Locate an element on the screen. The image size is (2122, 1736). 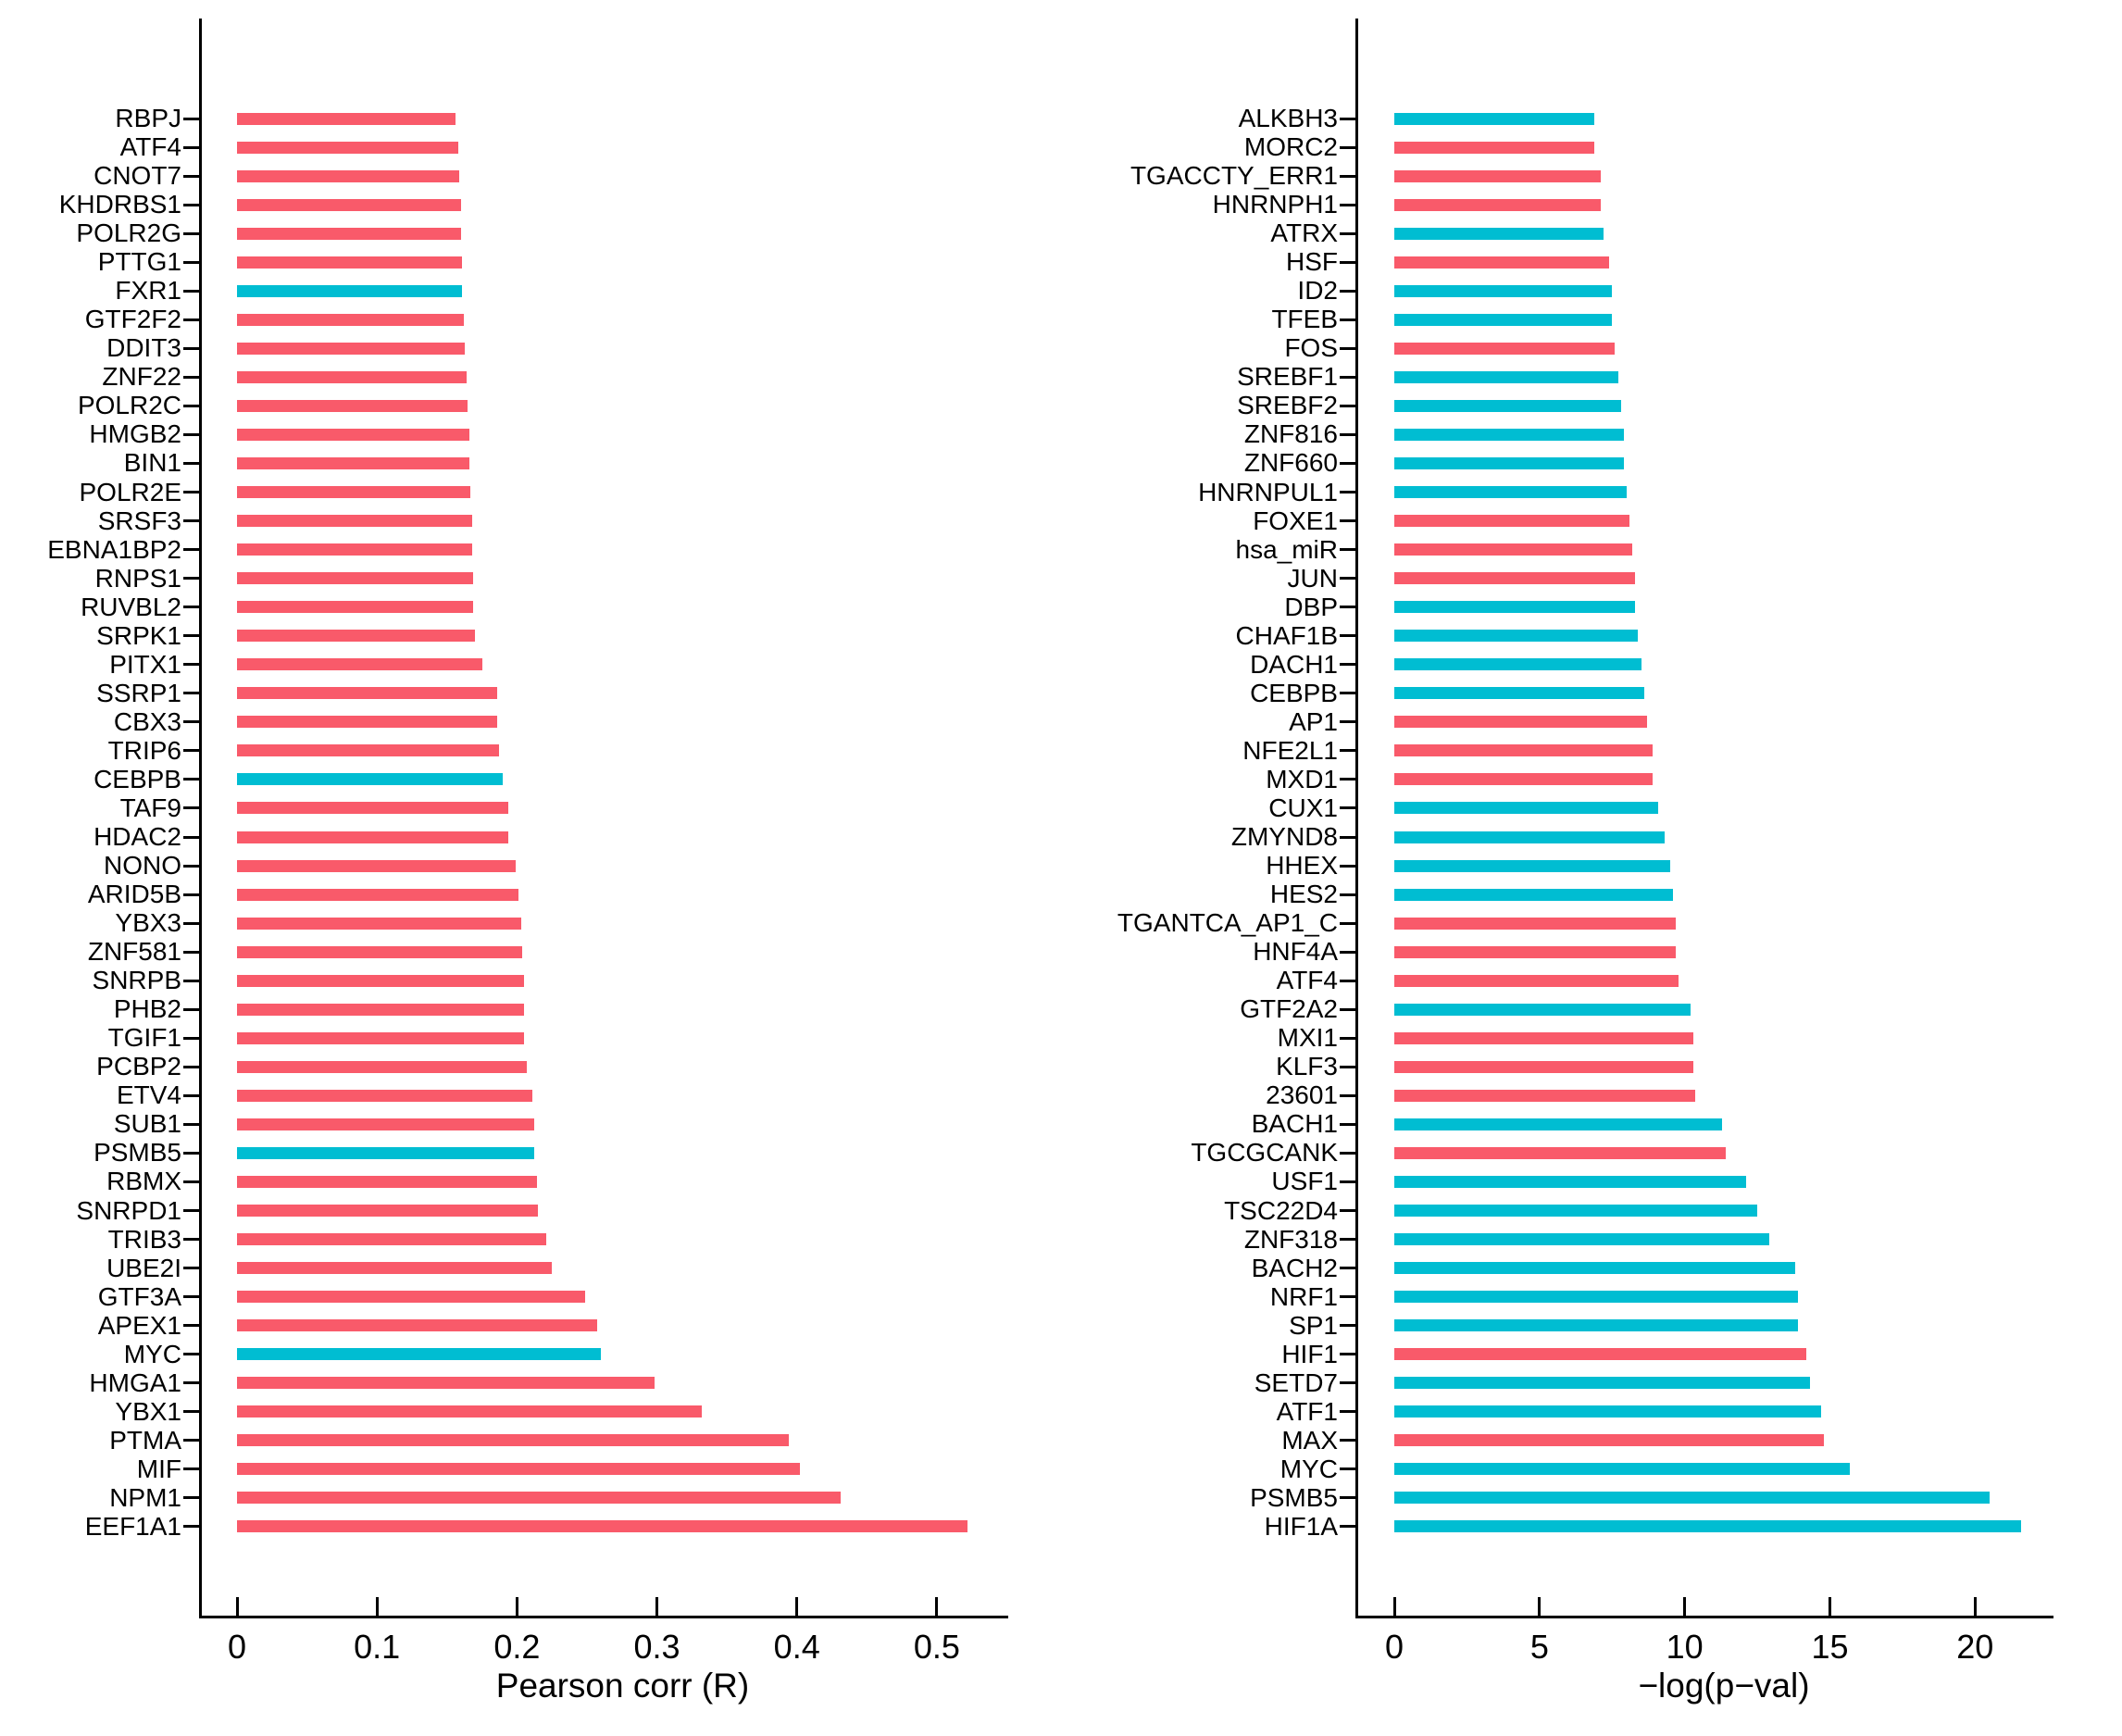
y-axis-label: TGACCTY_ERR1 is located at coordinates (1234, 176).